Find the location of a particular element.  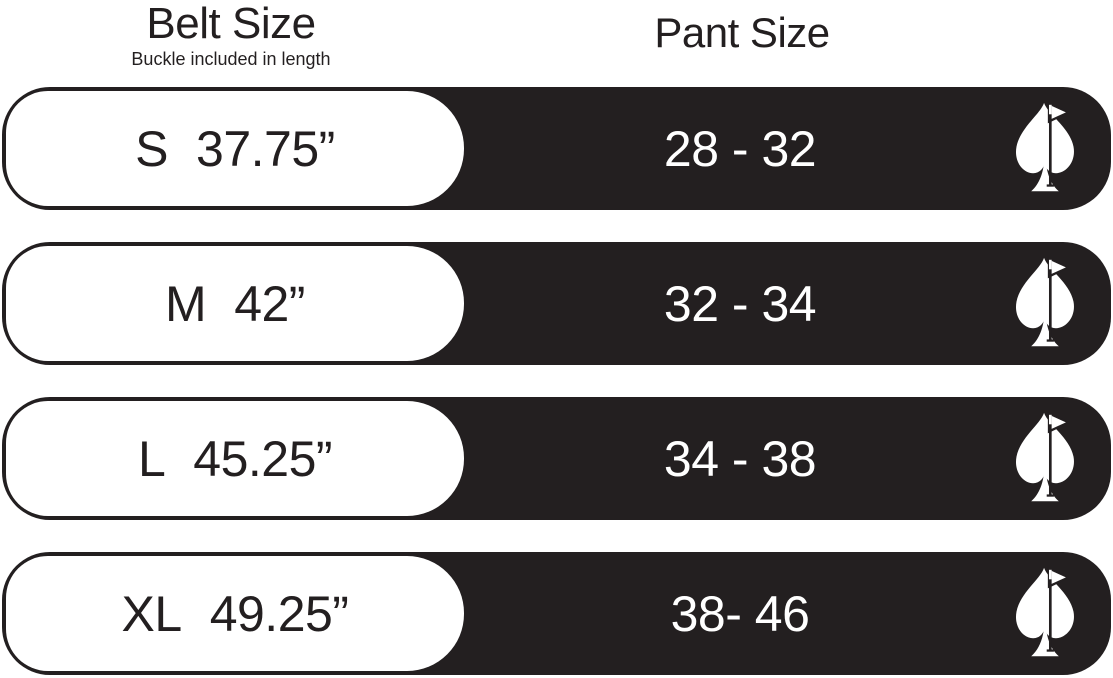

belt-size-pill: XL 49.25” is located at coordinates (235, 613).